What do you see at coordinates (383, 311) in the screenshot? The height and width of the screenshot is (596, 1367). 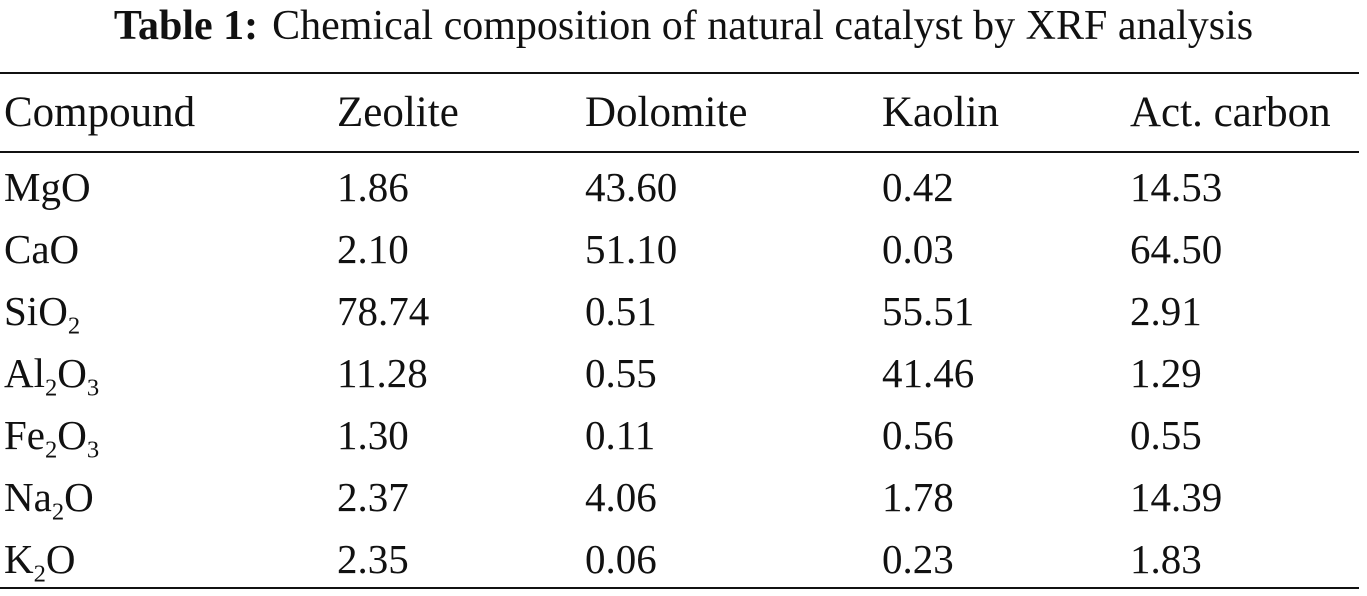 I see `zeolite-value-cell: 78.74` at bounding box center [383, 311].